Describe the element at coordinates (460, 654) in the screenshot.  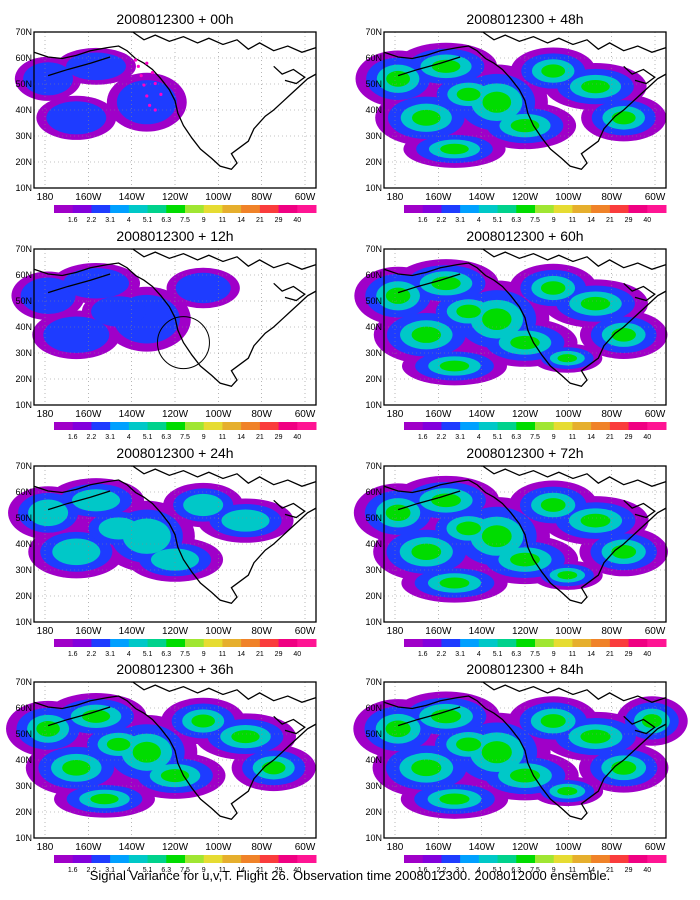
I see `colorbar-label: 3.1` at that location.